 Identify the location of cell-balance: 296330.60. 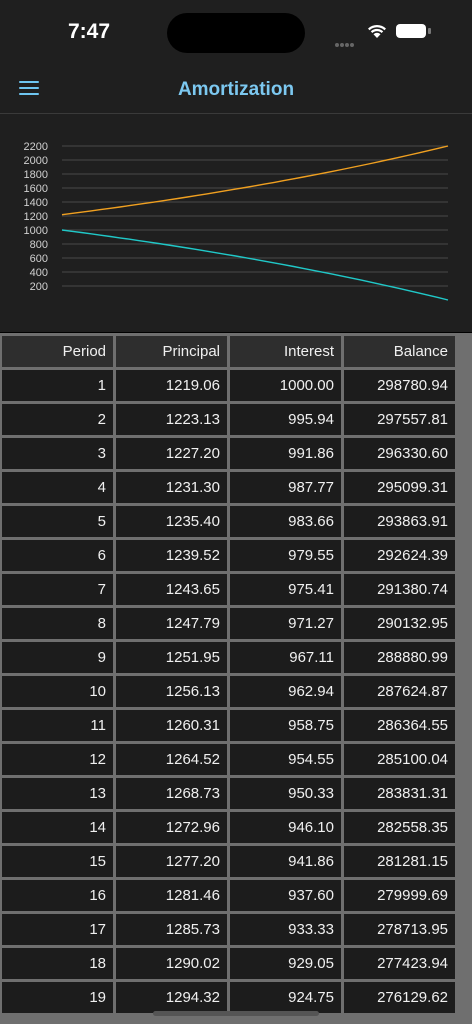
(399, 453).